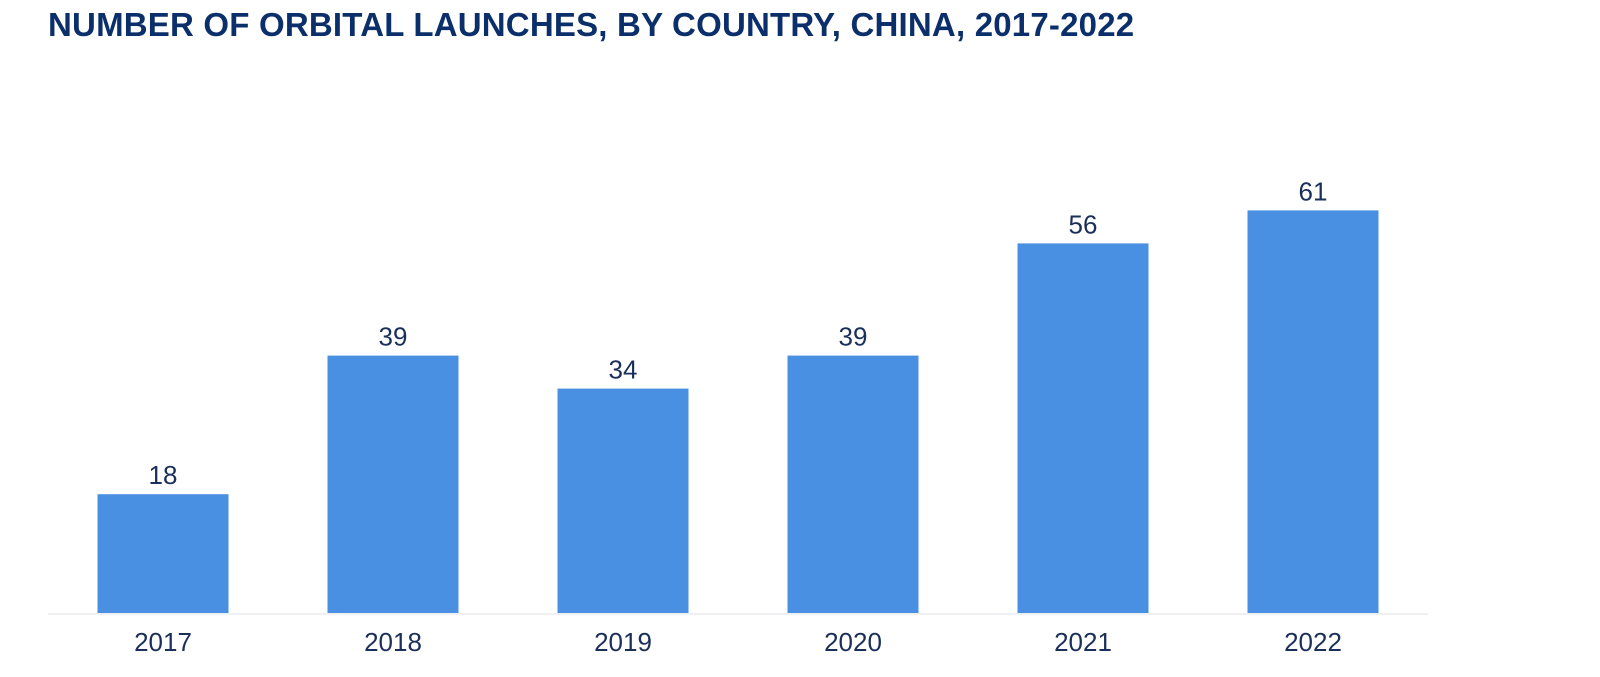 This screenshot has height=677, width=1600. Describe the element at coordinates (393, 337) in the screenshot. I see `data-label-2018: 39` at that location.